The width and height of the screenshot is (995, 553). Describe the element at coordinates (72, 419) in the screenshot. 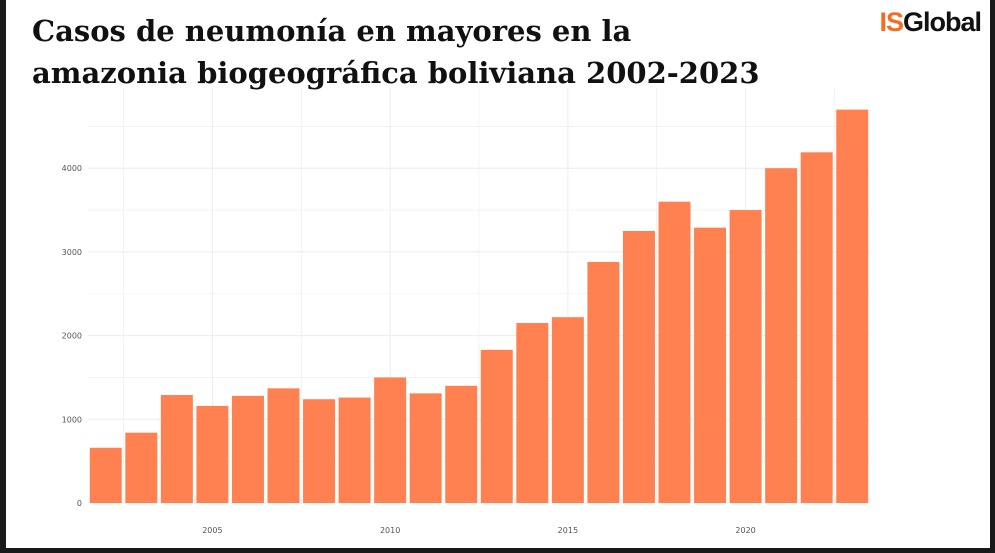

I see `y-tick-label: 1000` at that location.